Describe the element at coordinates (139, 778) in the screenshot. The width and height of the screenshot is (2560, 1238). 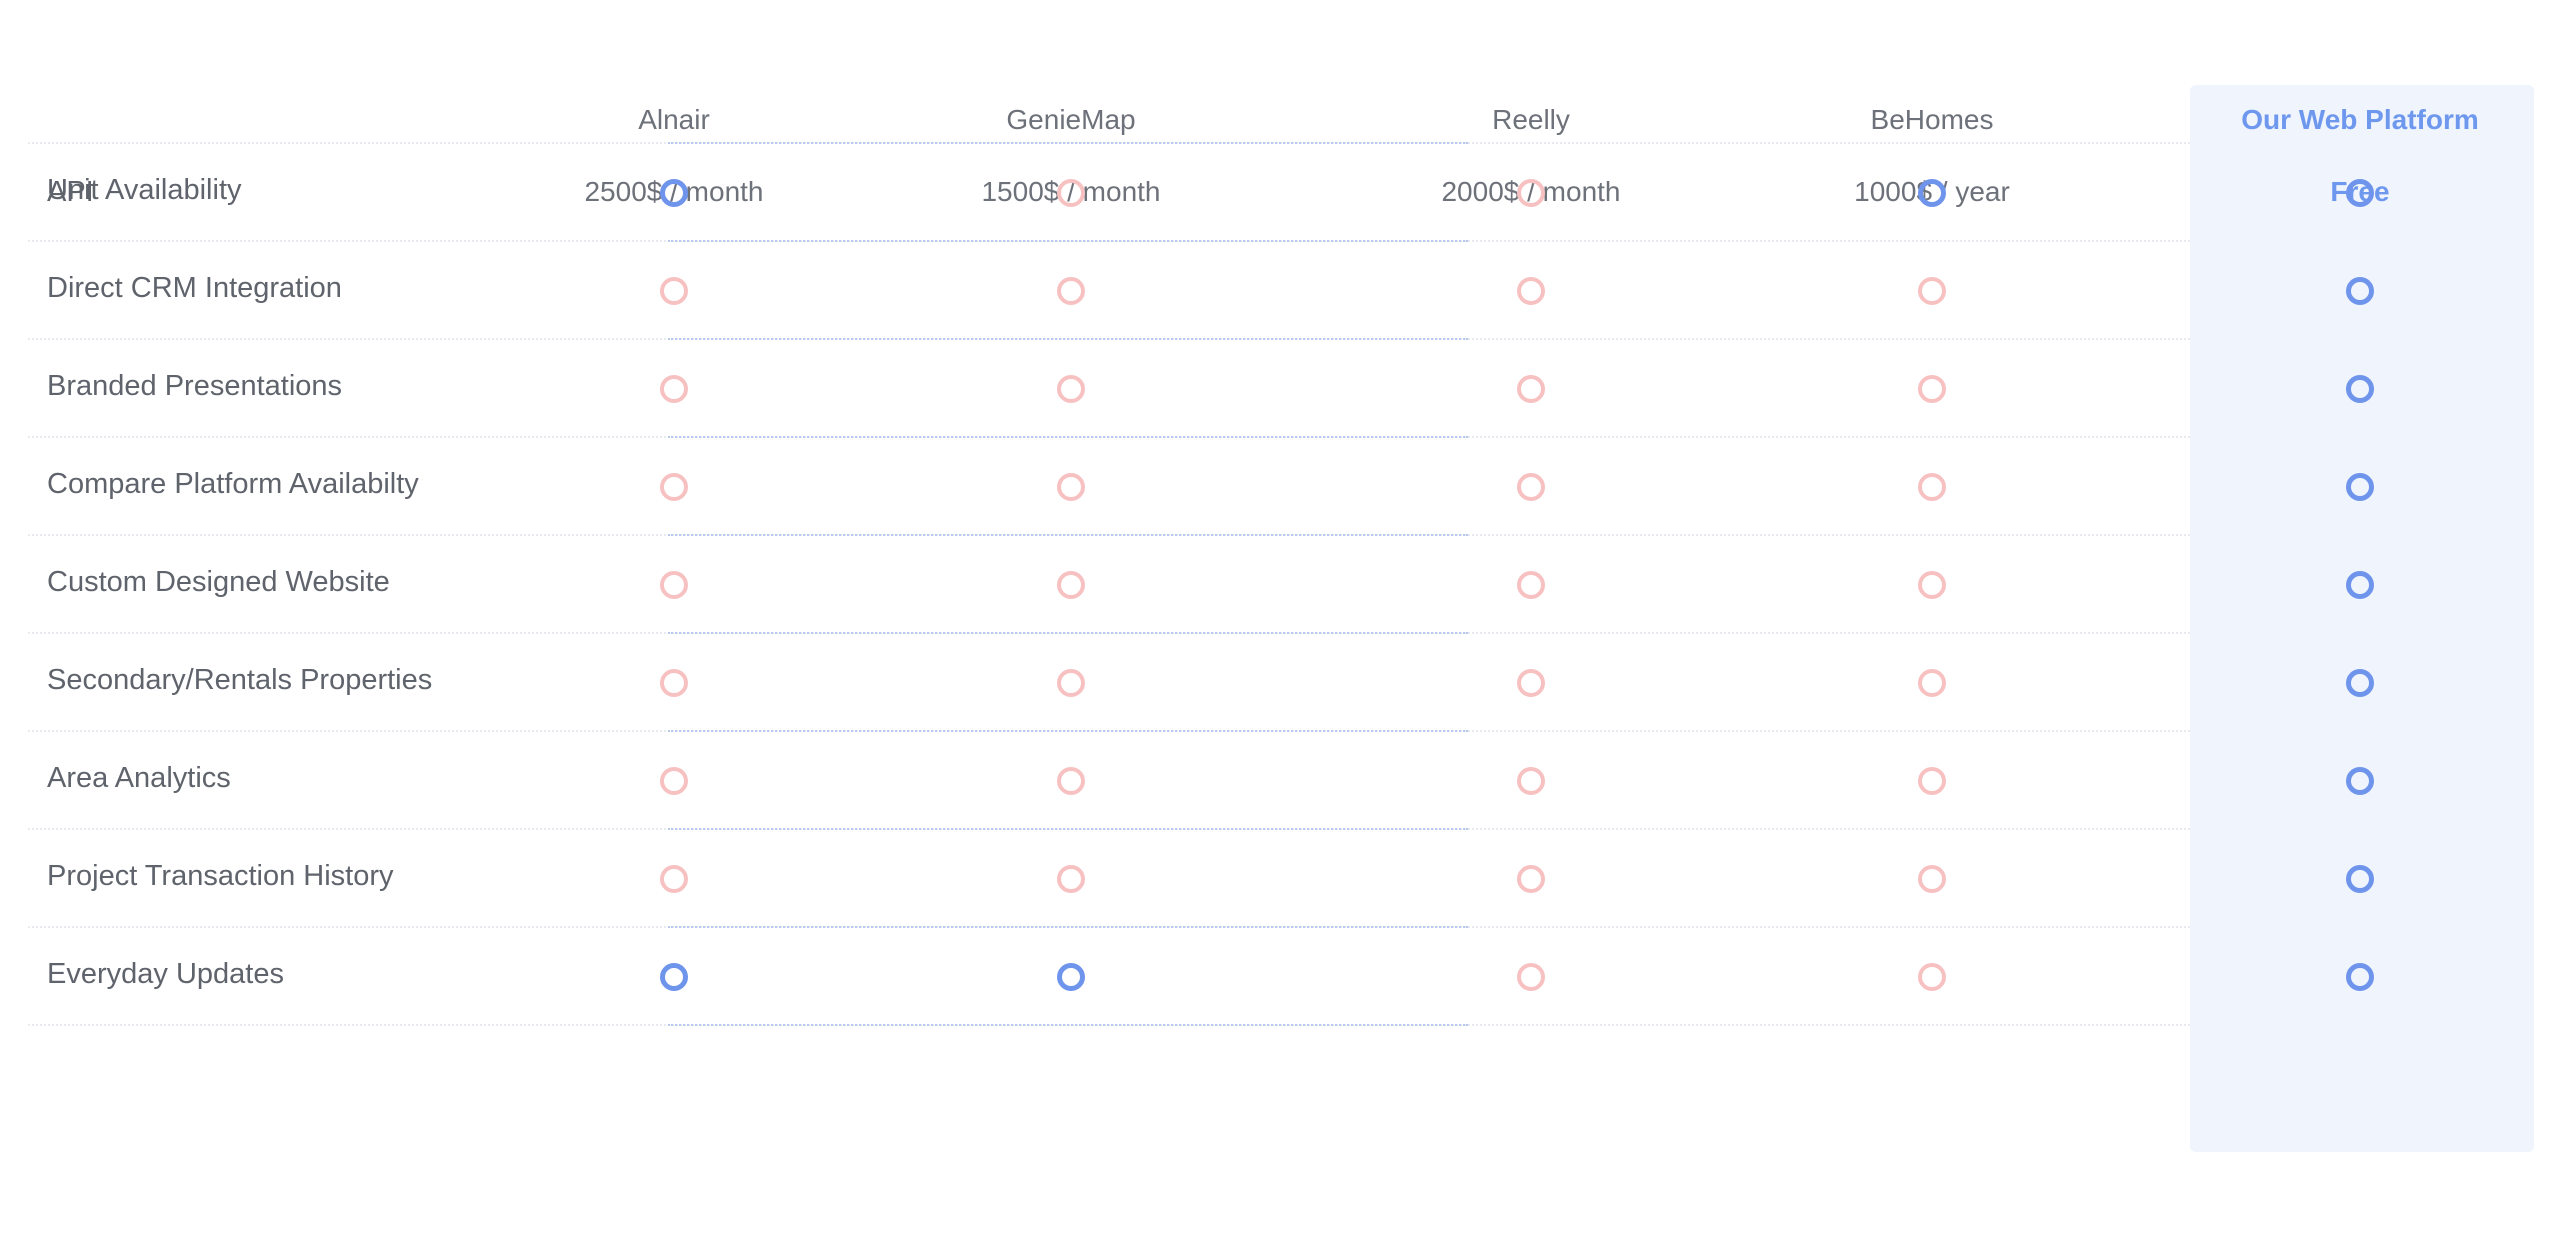
I see `feature-label: Area Analytics` at that location.